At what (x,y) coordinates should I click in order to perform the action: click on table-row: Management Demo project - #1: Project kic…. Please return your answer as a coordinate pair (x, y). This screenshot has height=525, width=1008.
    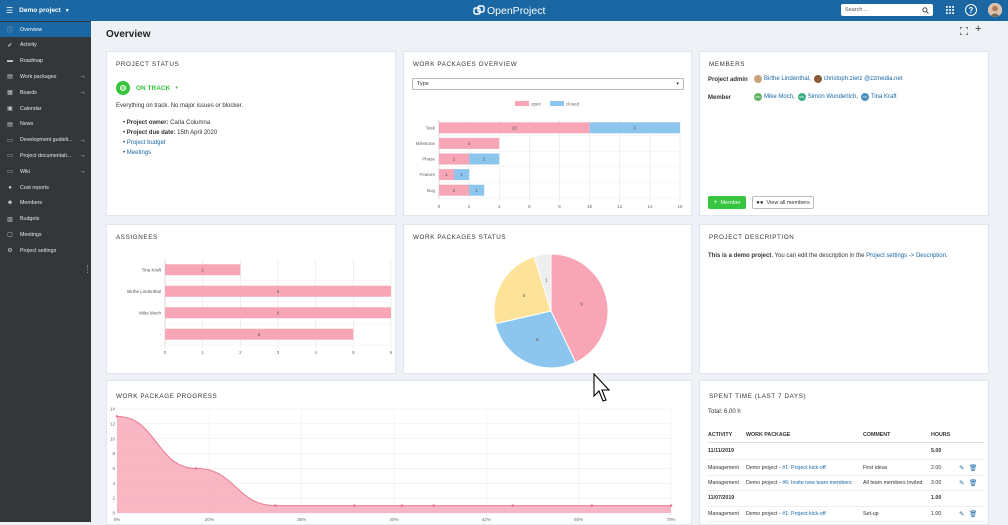
    Looking at the image, I should click on (846, 468).